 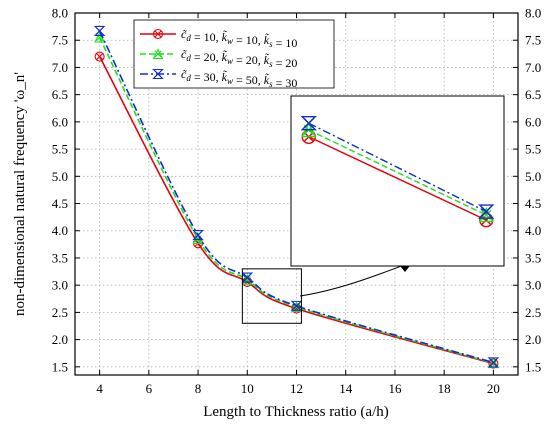 I want to click on y-tick-label: 5.5, so click(x=60, y=149).